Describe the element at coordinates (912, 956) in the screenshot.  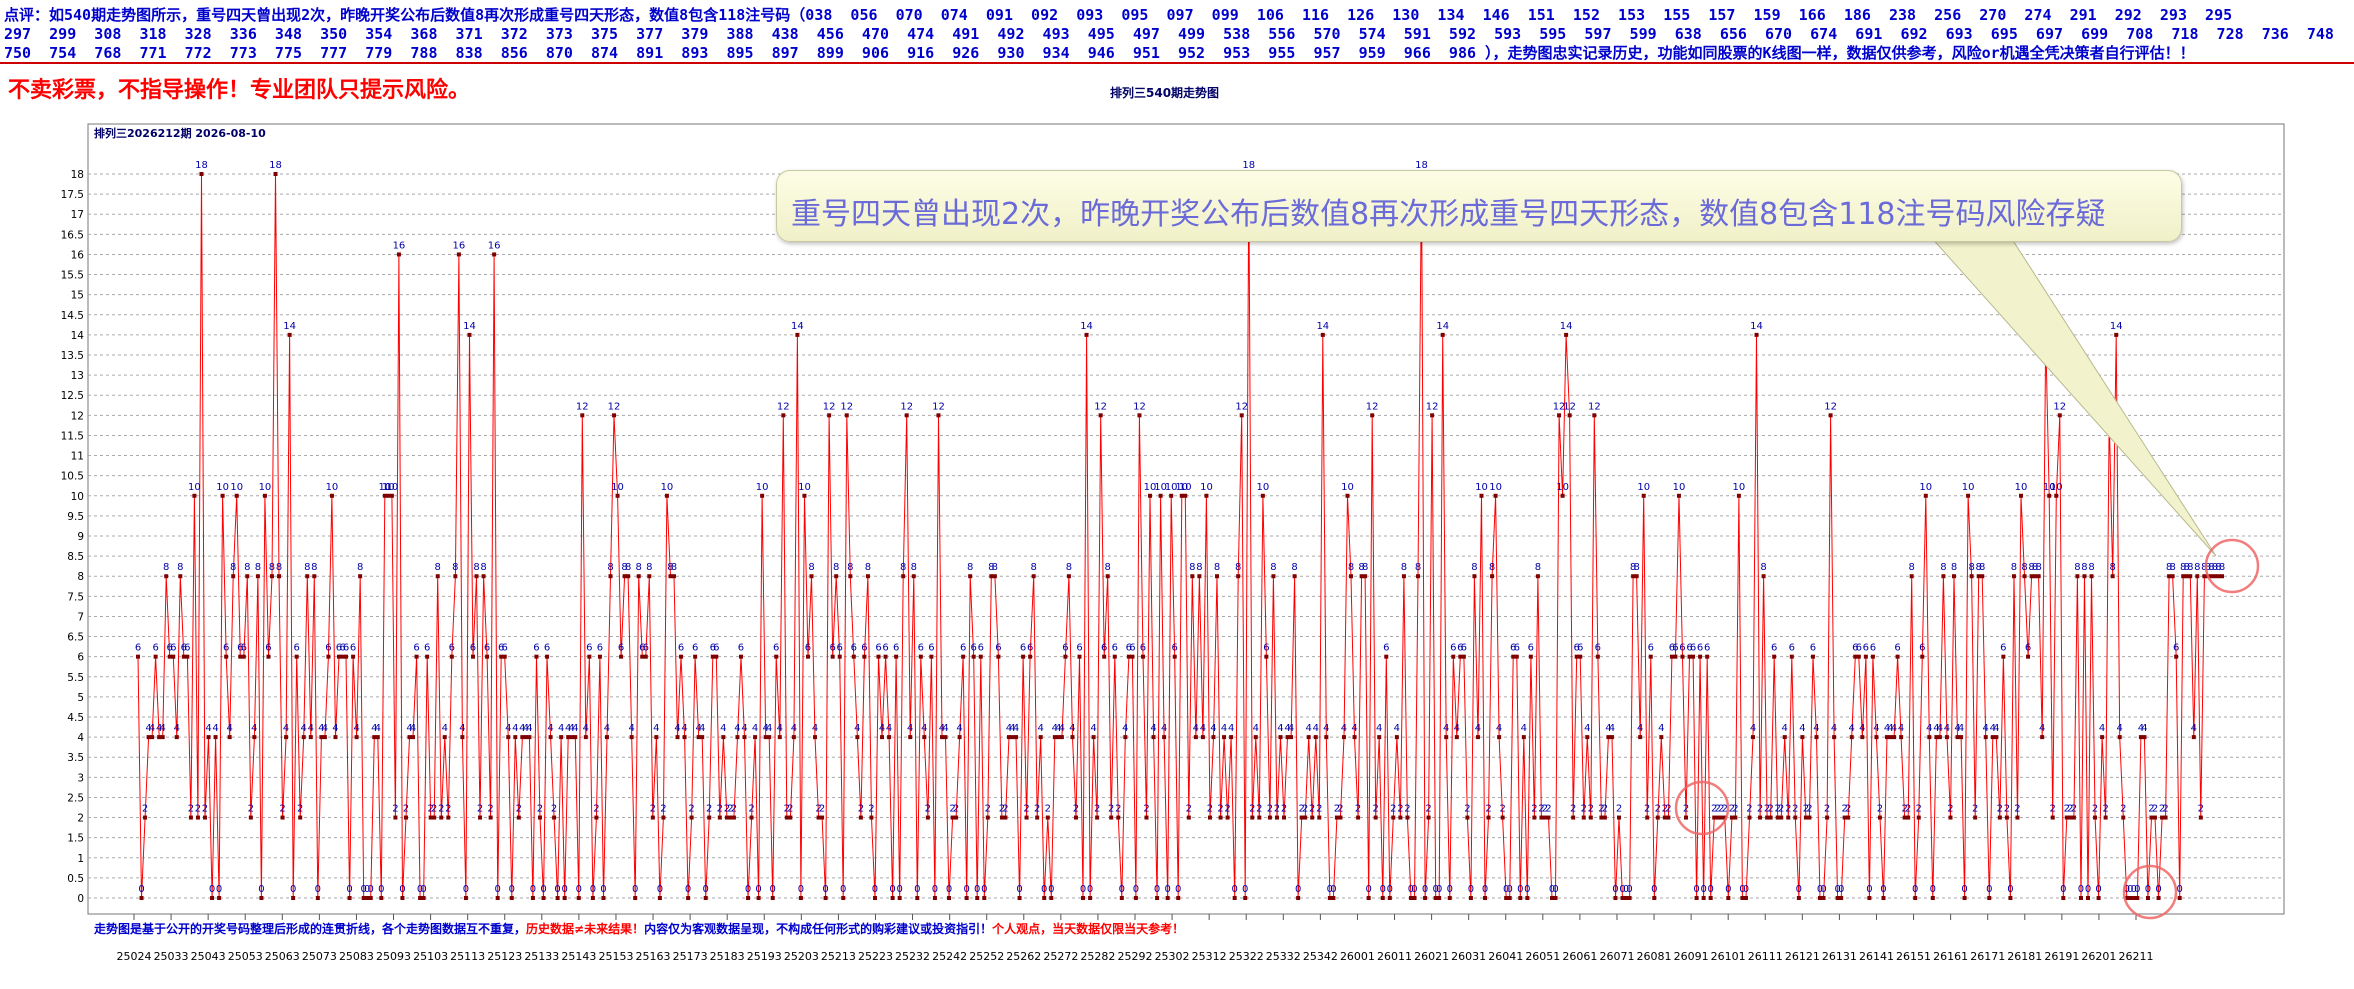
I see `x-tick-label: 25232` at that location.